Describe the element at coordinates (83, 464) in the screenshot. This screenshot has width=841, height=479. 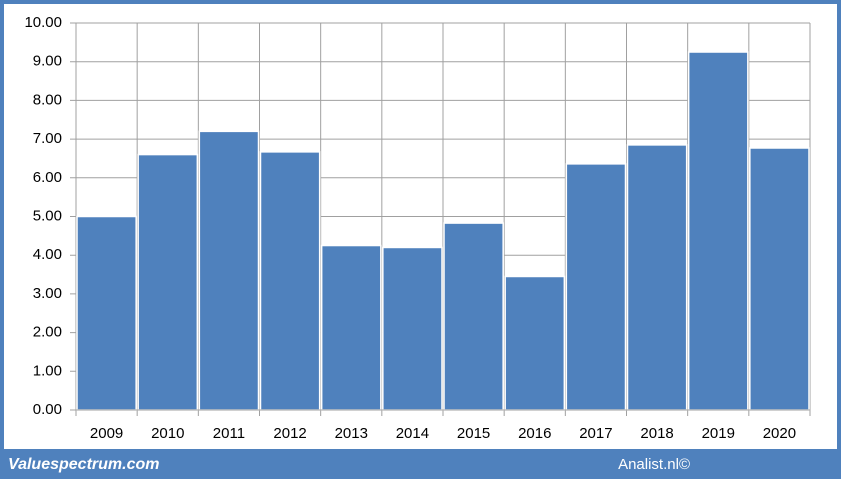
I see `footer-left: Valuespectrum.com` at that location.